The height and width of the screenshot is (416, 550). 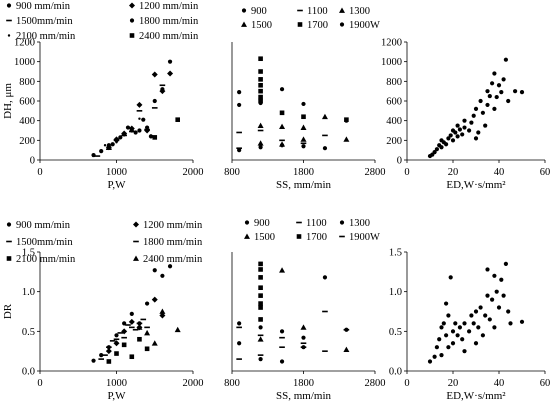 What do you see at coordinates (173, 259) in the screenshot?
I see `legend-label: 2400 mm/min` at bounding box center [173, 259].